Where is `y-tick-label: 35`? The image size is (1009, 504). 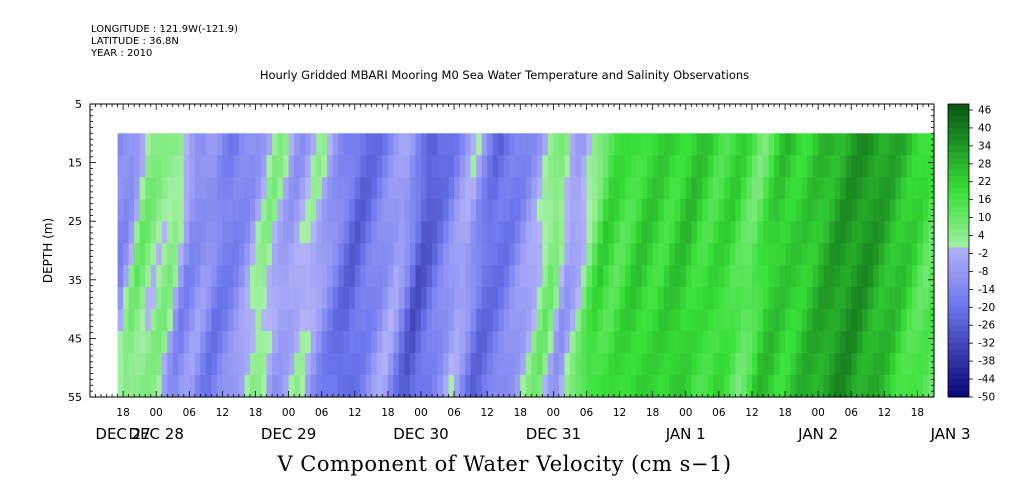 y-tick-label: 35 is located at coordinates (75, 280).